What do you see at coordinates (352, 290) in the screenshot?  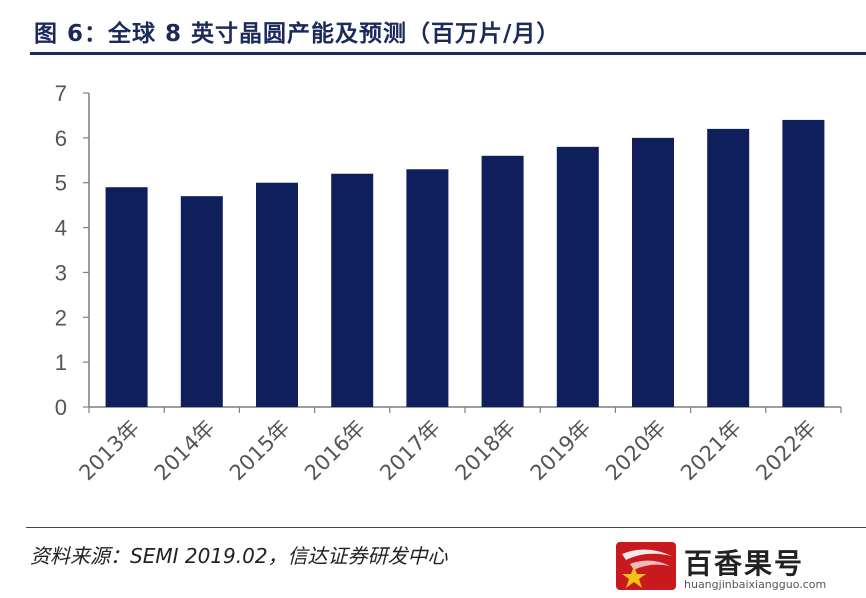 I see `bar-2016年` at bounding box center [352, 290].